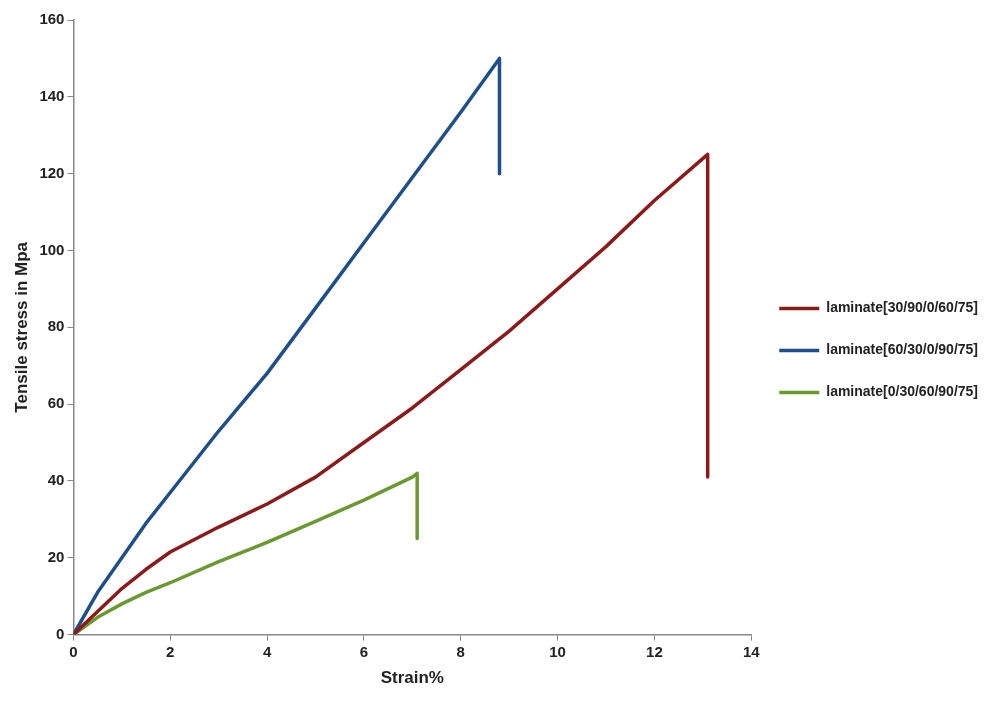  What do you see at coordinates (56, 480) in the screenshot?
I see `y-tick-label: 40` at bounding box center [56, 480].